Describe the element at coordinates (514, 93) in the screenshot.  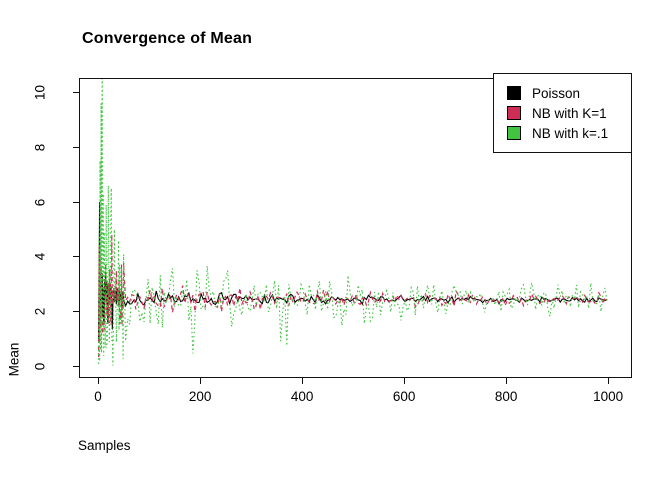
I see `poisson-swatch-icon` at that location.